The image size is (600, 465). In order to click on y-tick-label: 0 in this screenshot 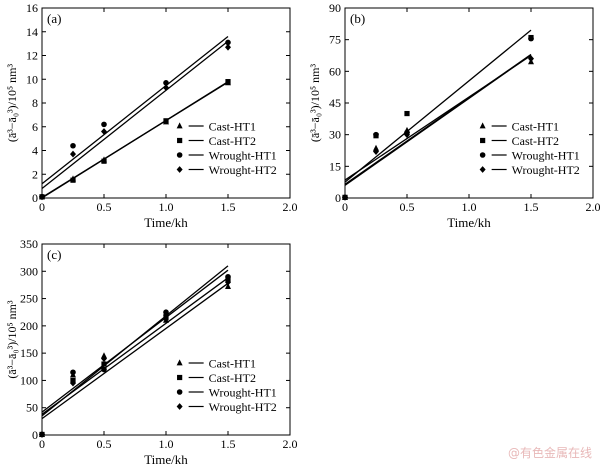, I will do `click(35, 198)`.